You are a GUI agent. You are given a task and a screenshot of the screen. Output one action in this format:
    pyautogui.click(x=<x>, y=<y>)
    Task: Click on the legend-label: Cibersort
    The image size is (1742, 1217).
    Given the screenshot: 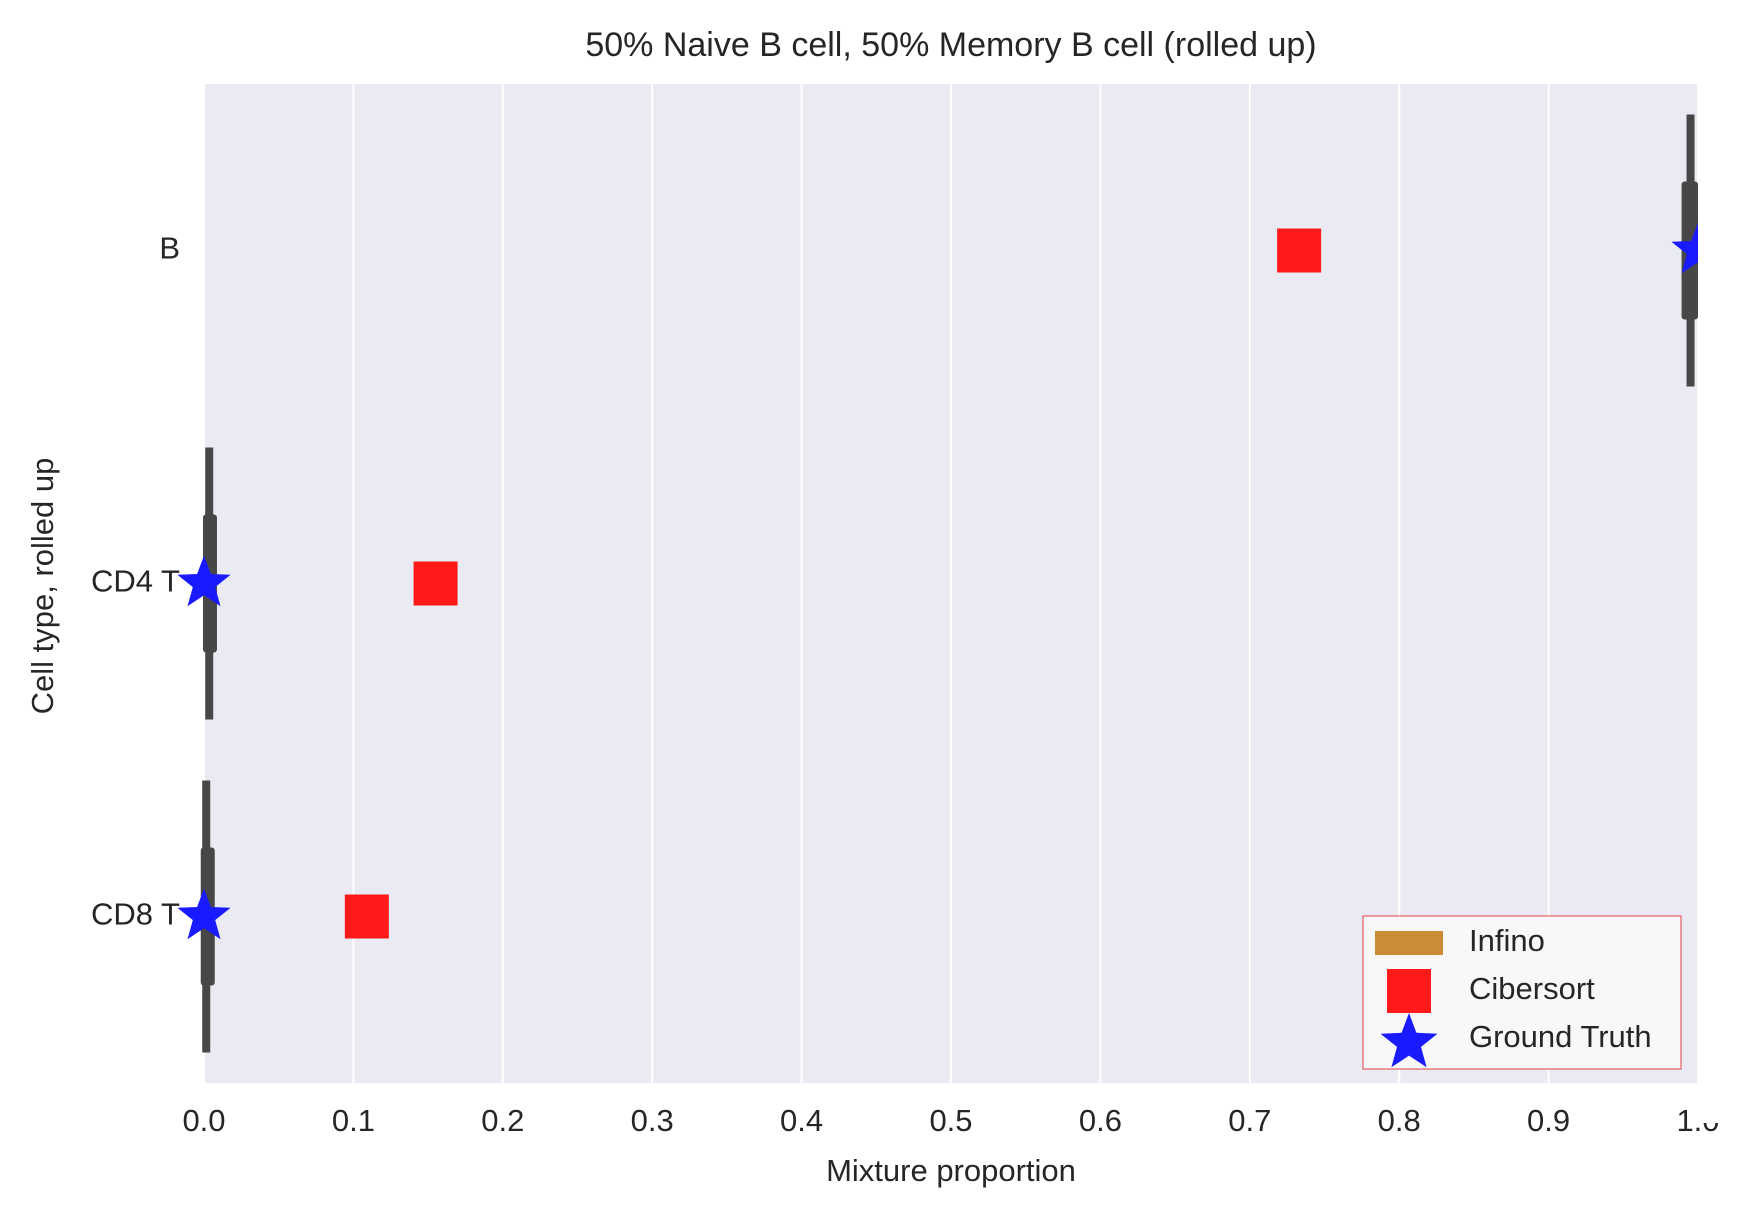 What is the action you would take?
    pyautogui.click(x=1532, y=988)
    